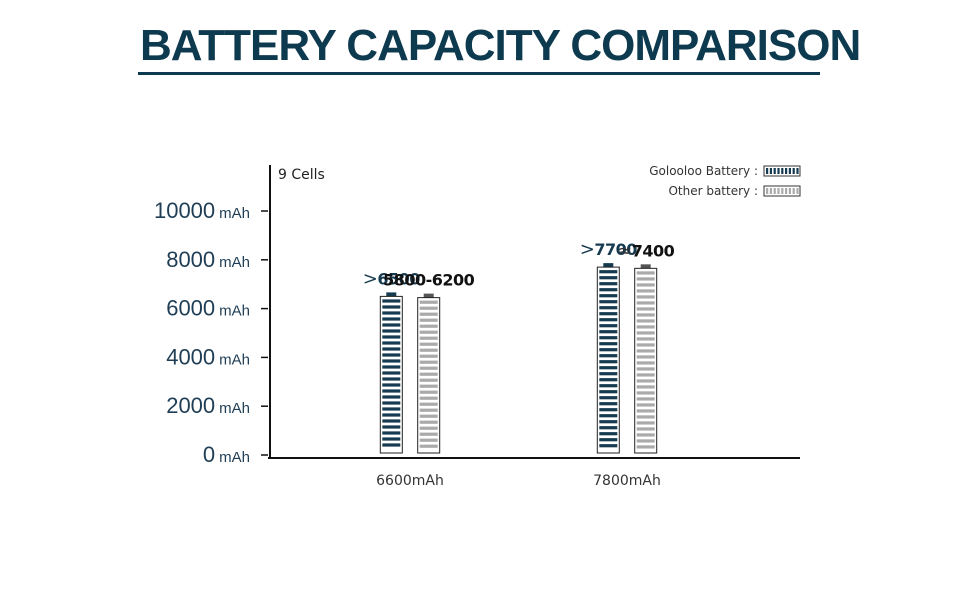 The image size is (960, 600). I want to click on y-tick-label: 6000 mAh, so click(208, 308).